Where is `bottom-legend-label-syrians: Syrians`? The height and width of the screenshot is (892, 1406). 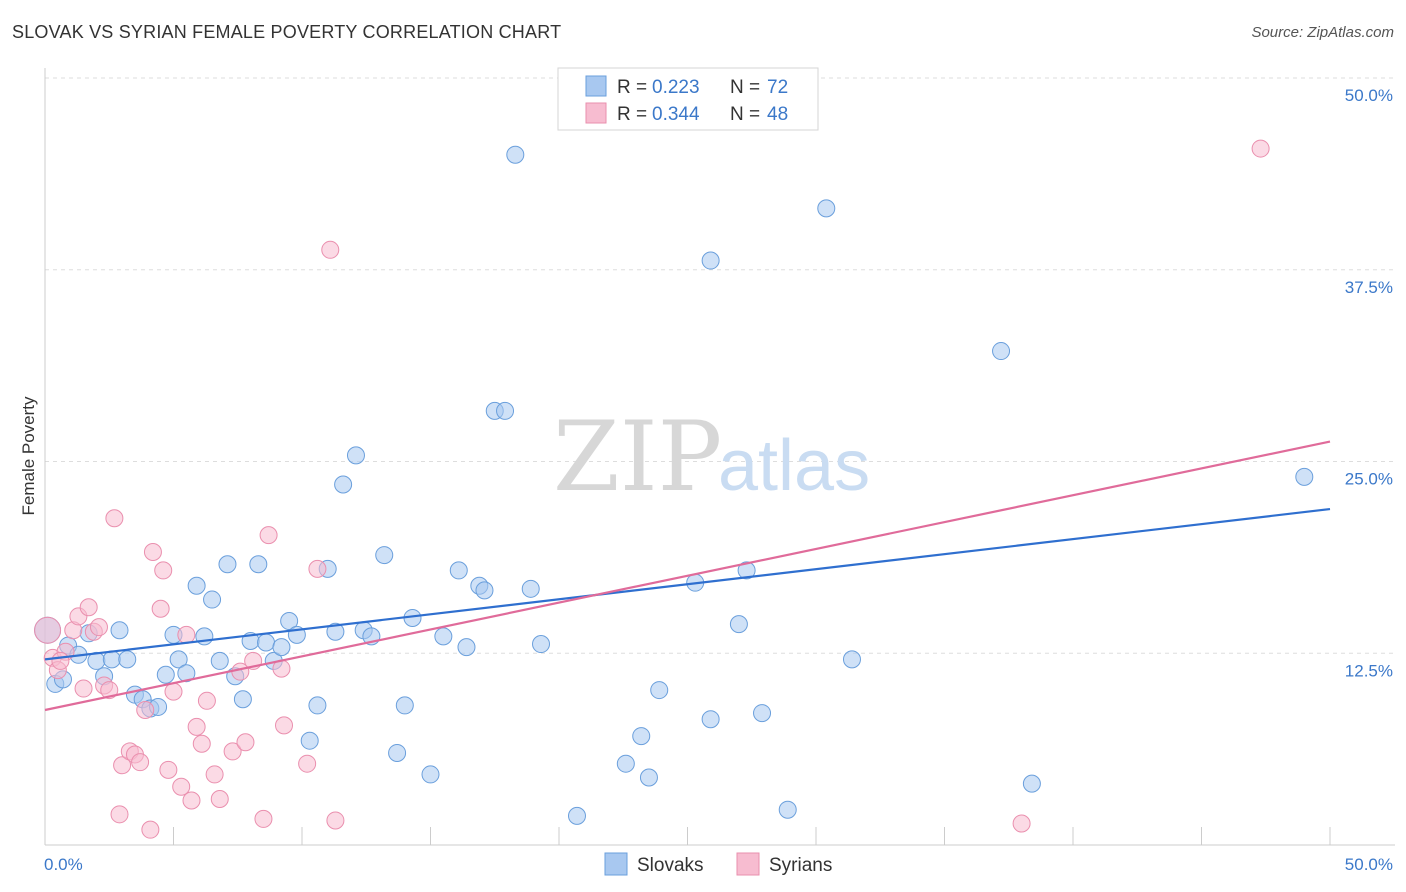 bottom-legend-label-syrians: Syrians is located at coordinates (800, 865).